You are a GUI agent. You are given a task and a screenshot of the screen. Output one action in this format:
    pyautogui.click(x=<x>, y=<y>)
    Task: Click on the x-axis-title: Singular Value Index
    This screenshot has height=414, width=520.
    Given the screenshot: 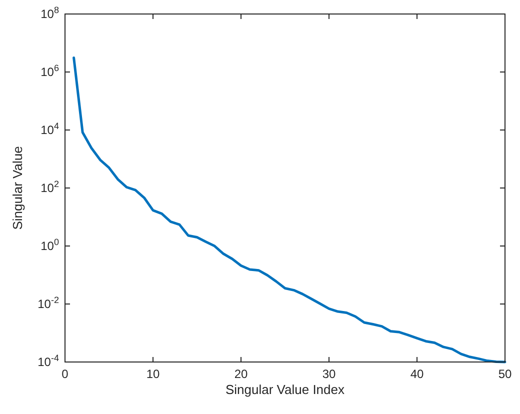 What is the action you would take?
    pyautogui.click(x=285, y=389)
    